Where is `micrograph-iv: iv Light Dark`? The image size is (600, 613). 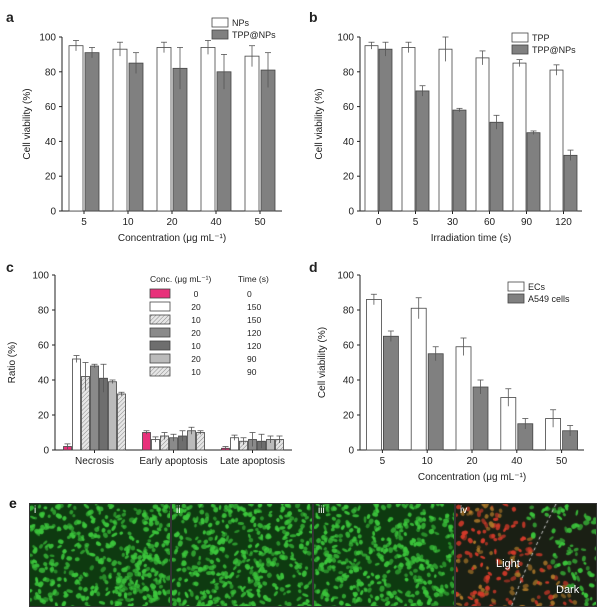
micrograph-iv: iv Light Dark is located at coordinates (526, 555).